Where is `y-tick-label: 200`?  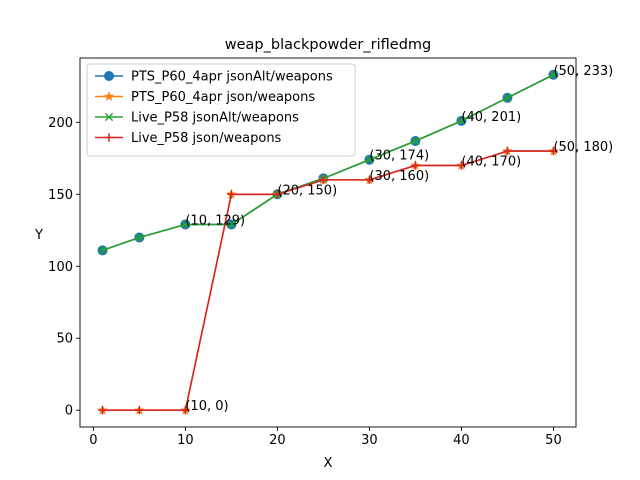
y-tick-label: 200 is located at coordinates (60, 123).